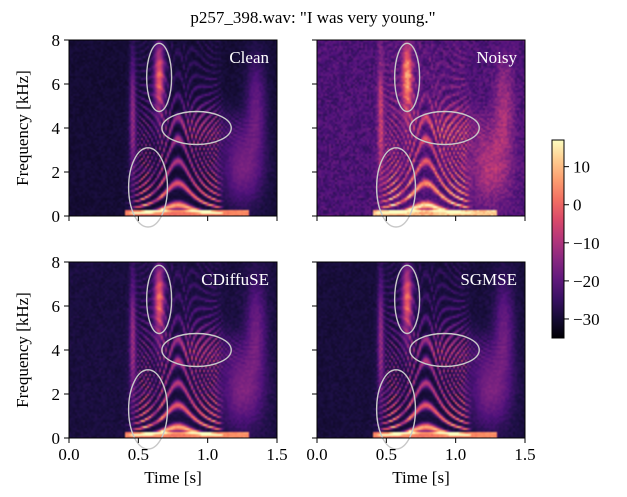 The height and width of the screenshot is (497, 627). Describe the element at coordinates (312, 17) in the screenshot. I see `figure-title: p257_398.wav: "I was very young."` at that location.